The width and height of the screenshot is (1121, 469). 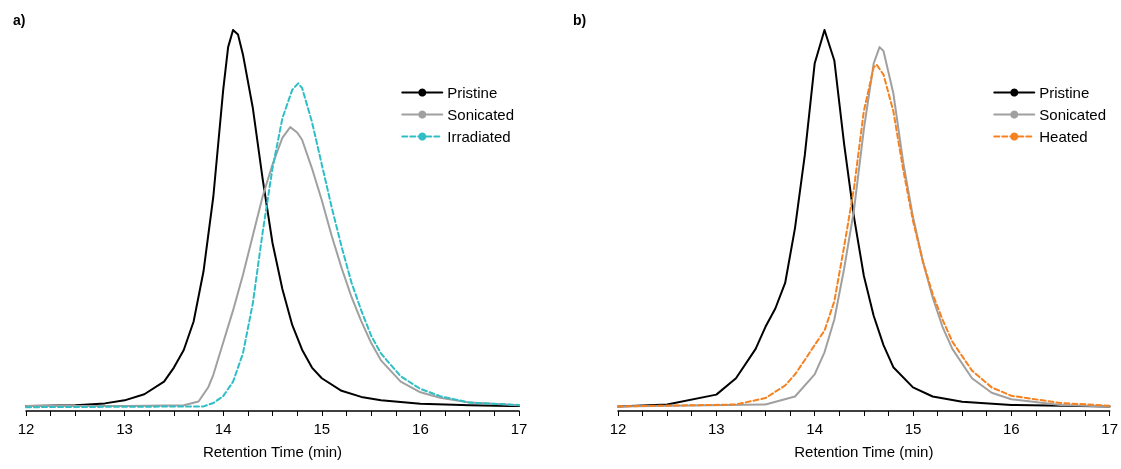 What do you see at coordinates (580, 20) in the screenshot?
I see `chart-title: b)` at bounding box center [580, 20].